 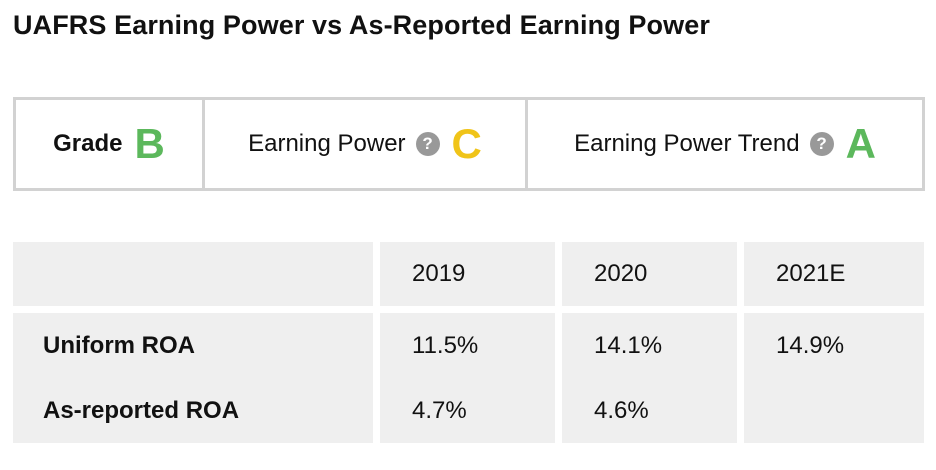 What do you see at coordinates (687, 143) in the screenshot?
I see `earning-power-trend-label: Earning Power Trend` at bounding box center [687, 143].